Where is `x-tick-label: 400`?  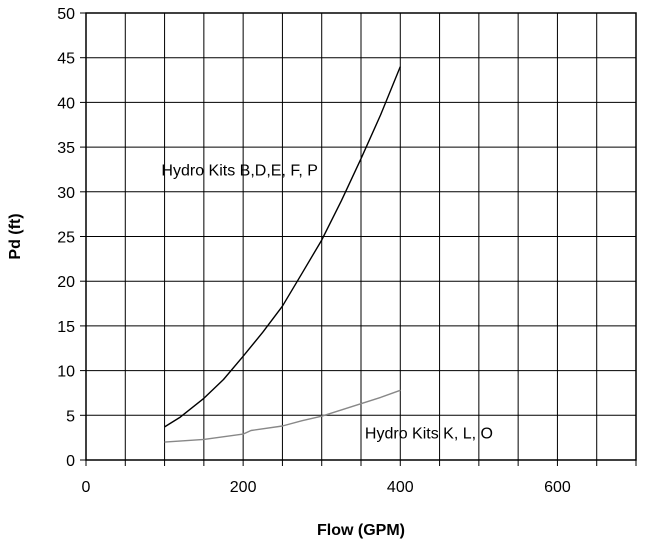 x-tick-label: 400 is located at coordinates (400, 487).